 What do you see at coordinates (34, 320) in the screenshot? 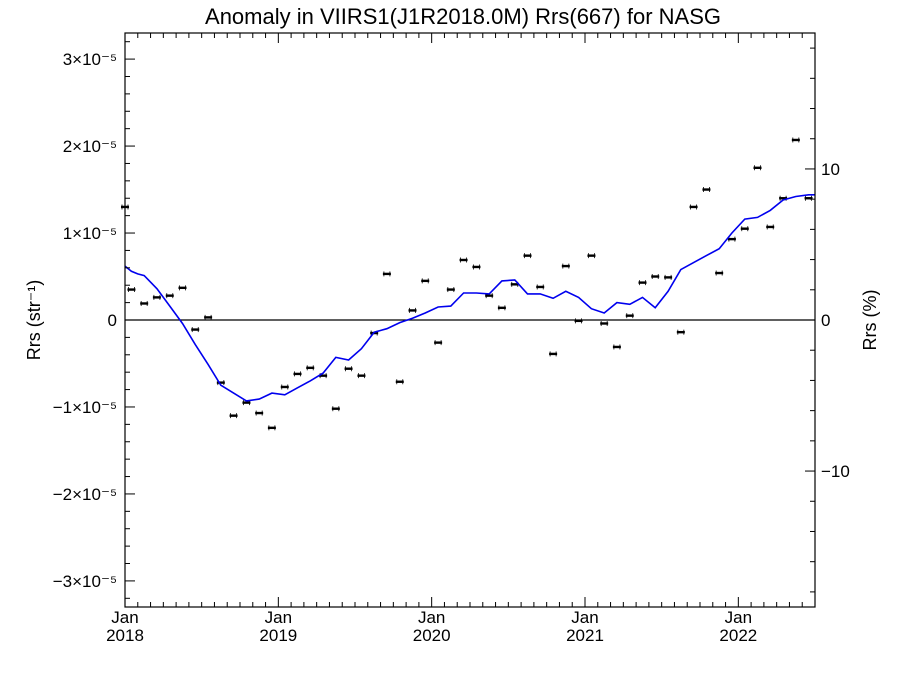
I see `y-axis-label-left: Rrs (str⁻¹)` at bounding box center [34, 320].